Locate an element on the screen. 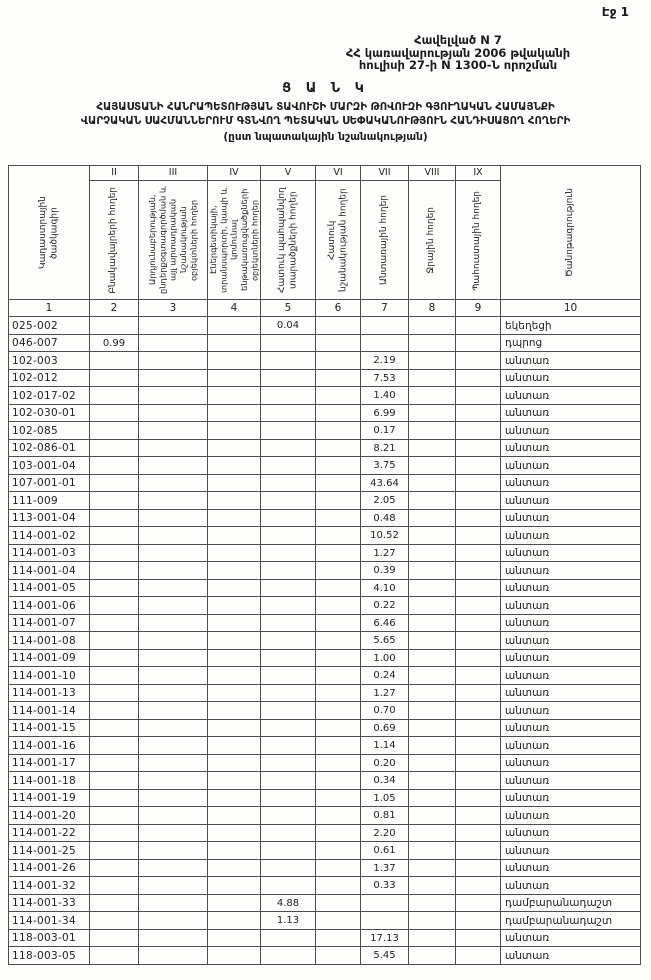 The image size is (651, 980). roman-numeral: IX is located at coordinates (478, 173).